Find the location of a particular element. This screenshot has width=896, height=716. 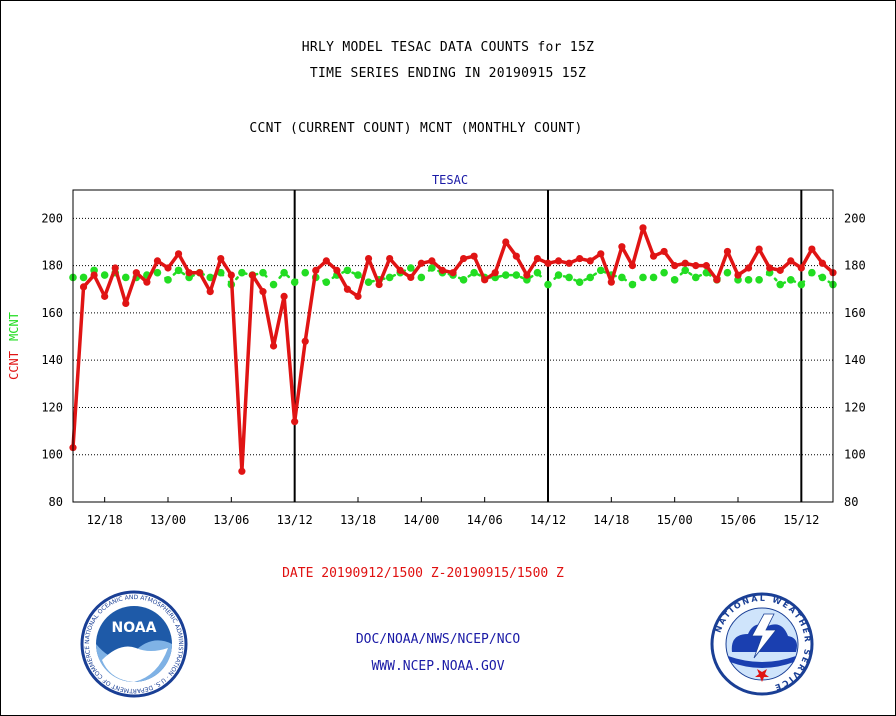

noaa-logo-text: NOAA is located at coordinates (134, 628).